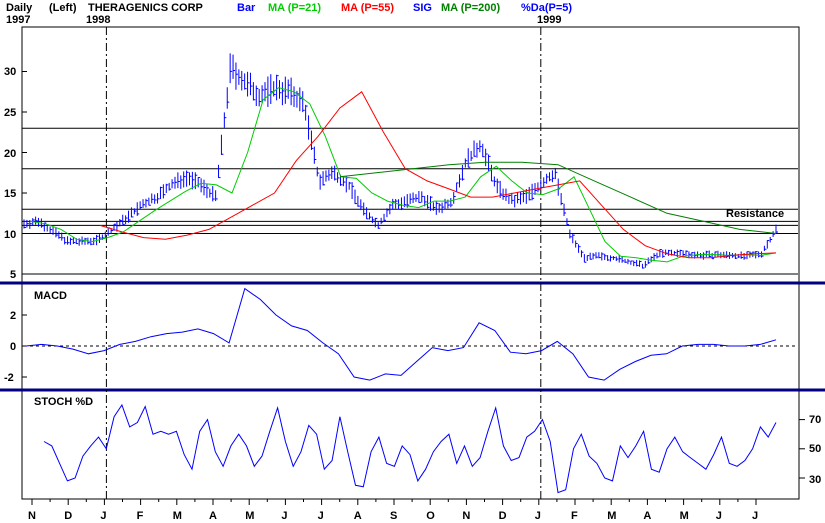 Image resolution: width=825 pixels, height=523 pixels. I want to click on legend-pctd: %Da(P=5), so click(546, 8).